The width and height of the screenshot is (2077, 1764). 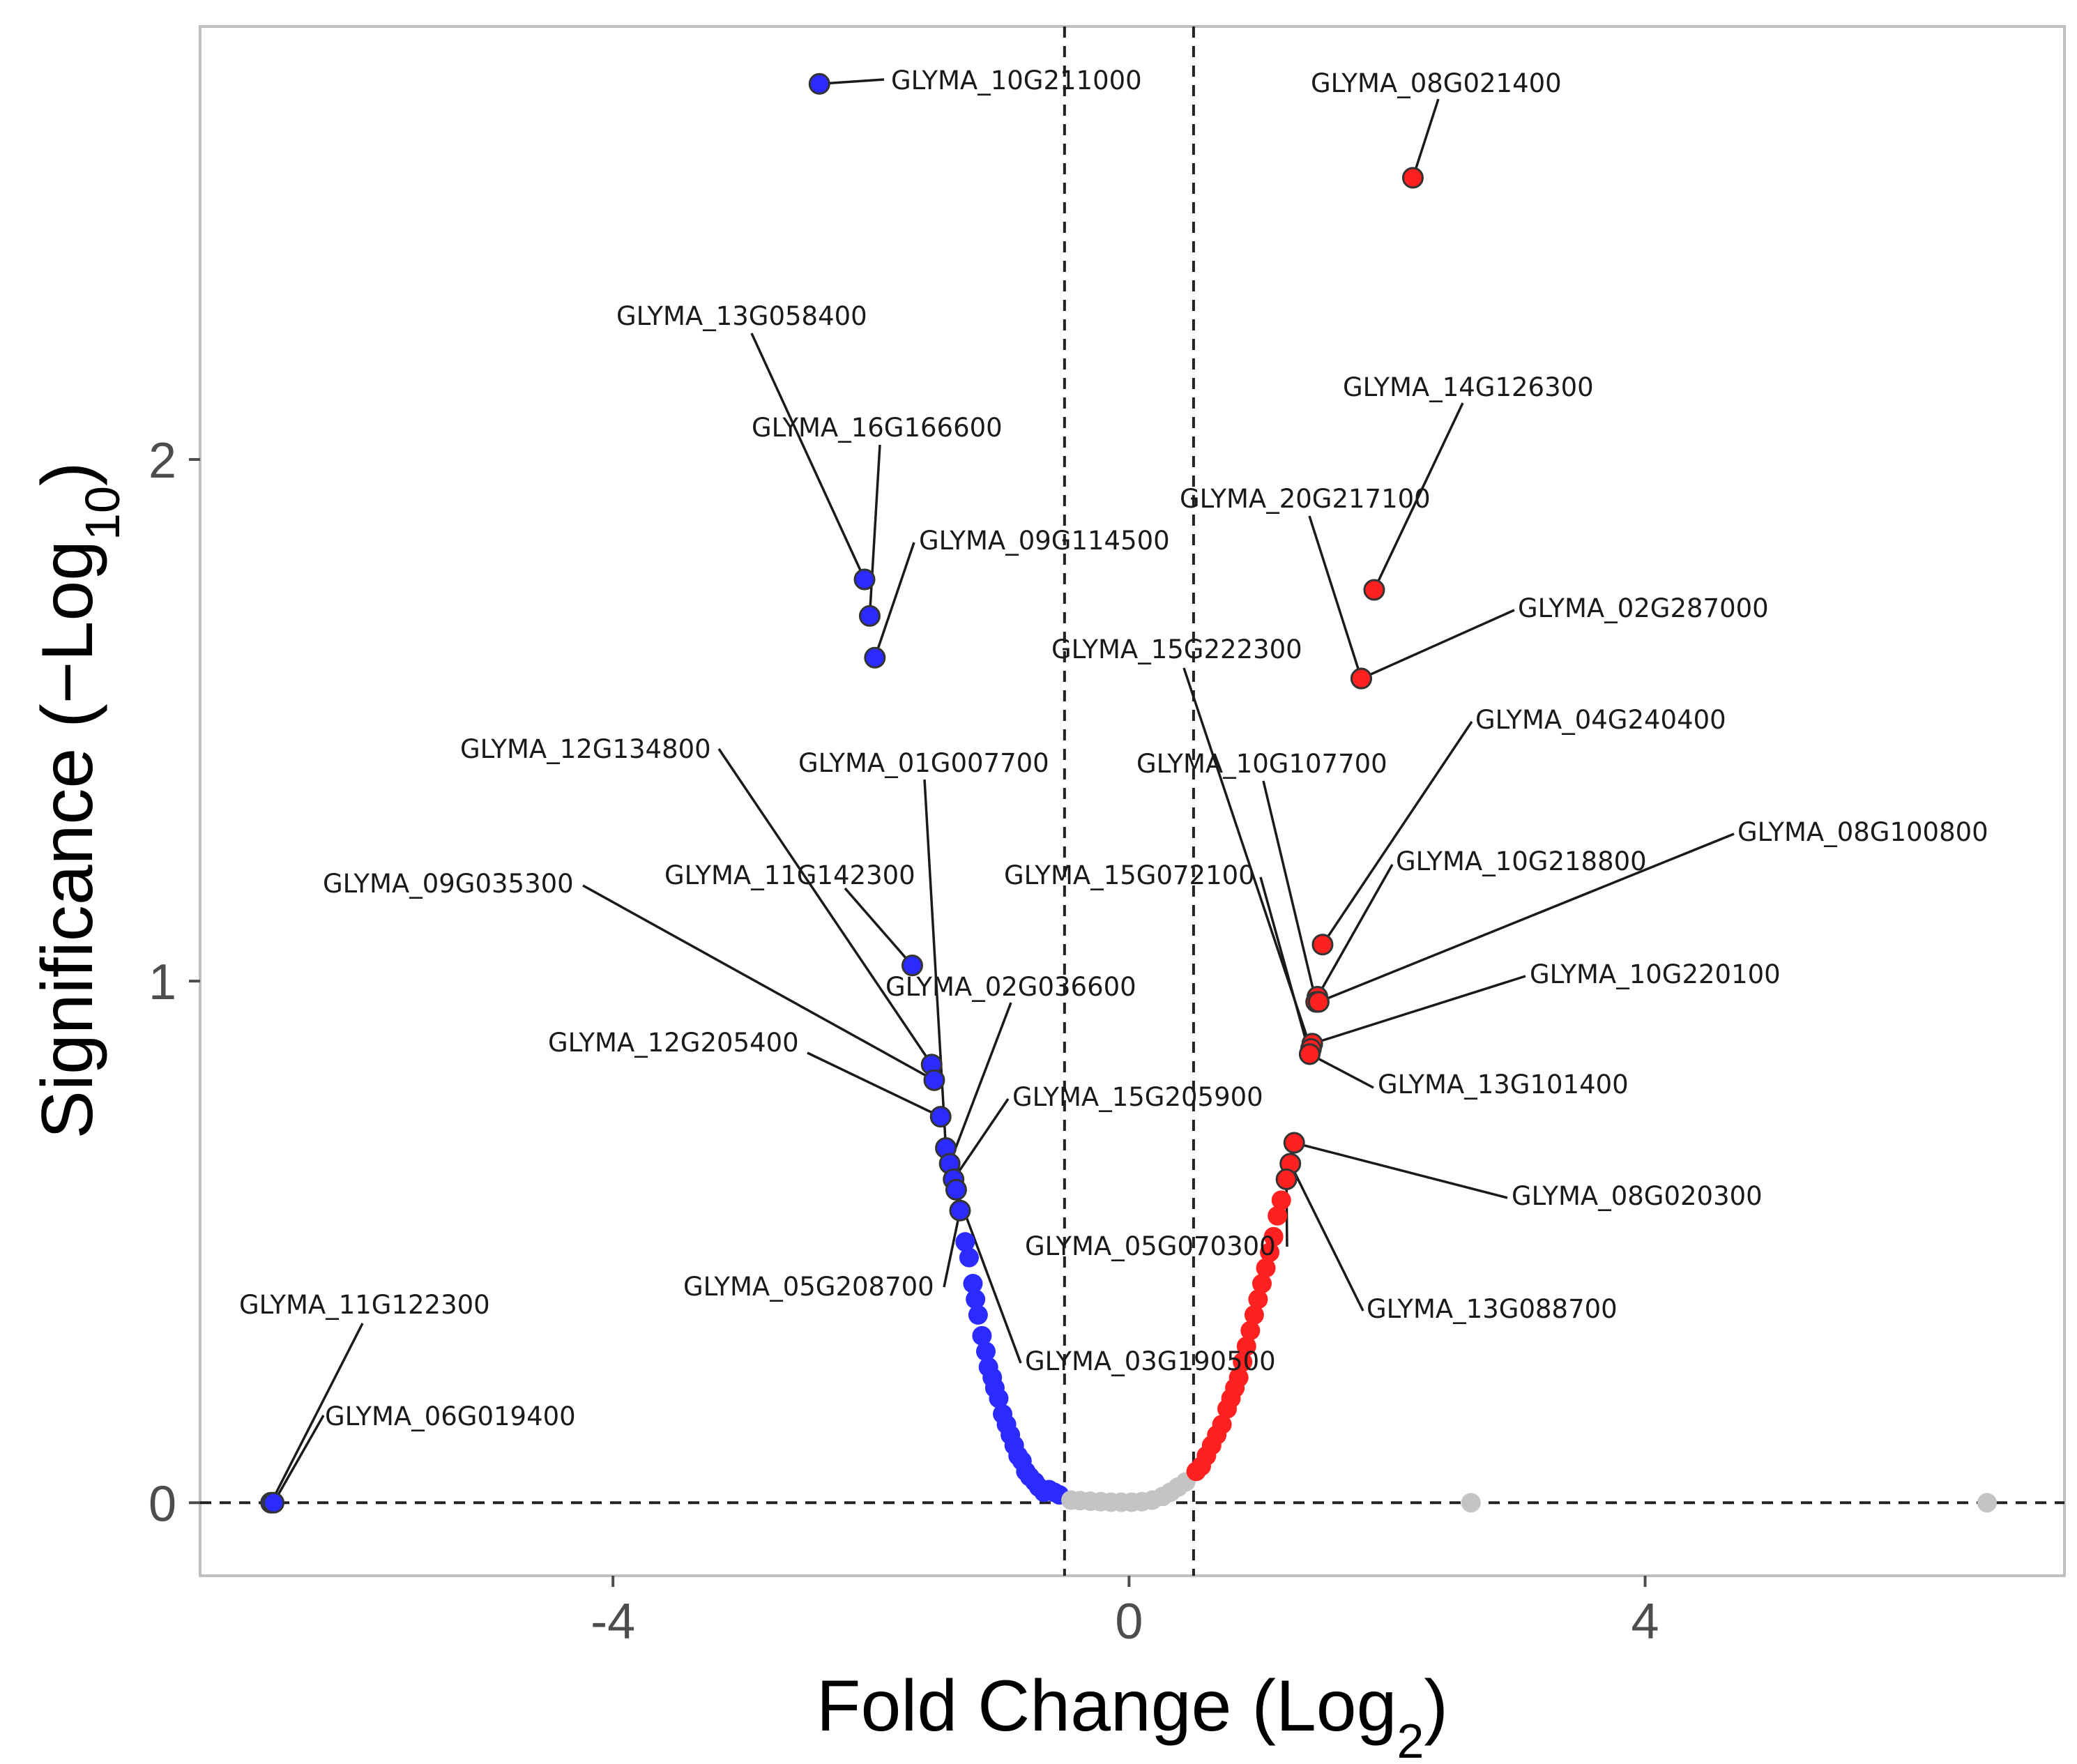 I want to click on y-tick-label: 1, so click(x=162, y=982).